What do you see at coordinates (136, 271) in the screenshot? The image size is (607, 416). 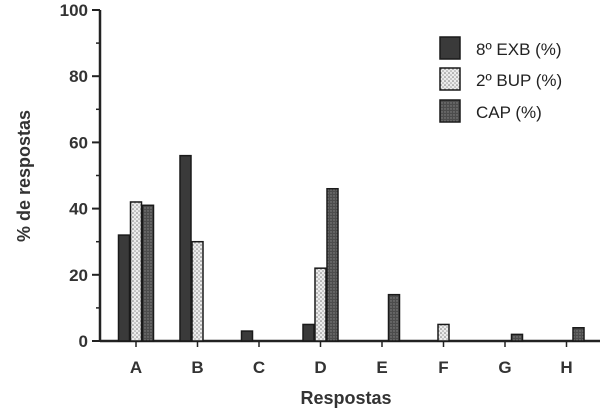 I see `bar-bup-a` at bounding box center [136, 271].